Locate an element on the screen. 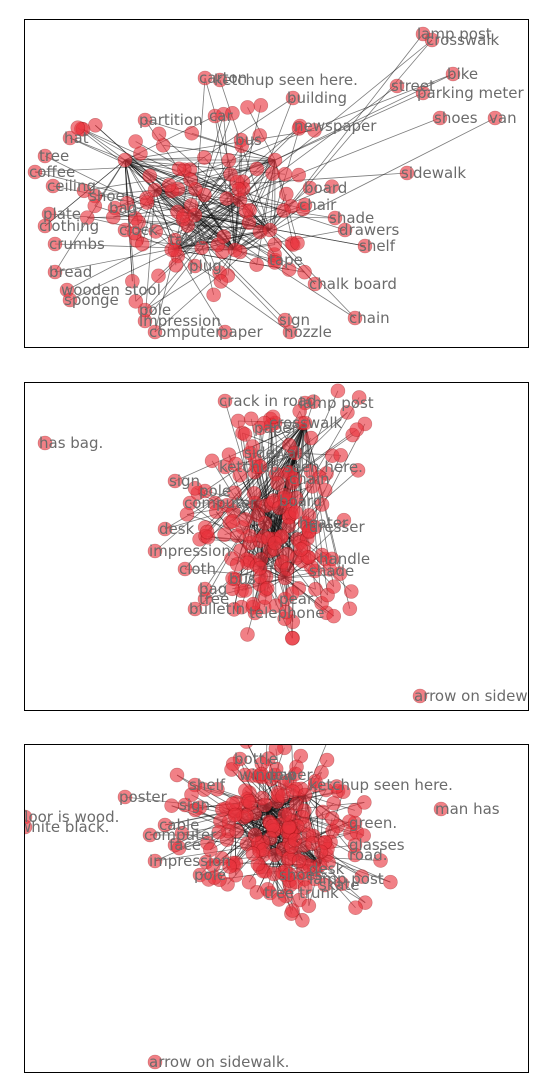 Image resolution: width=546 pixels, height=1092 pixels. node-label: desk is located at coordinates (327, 869).